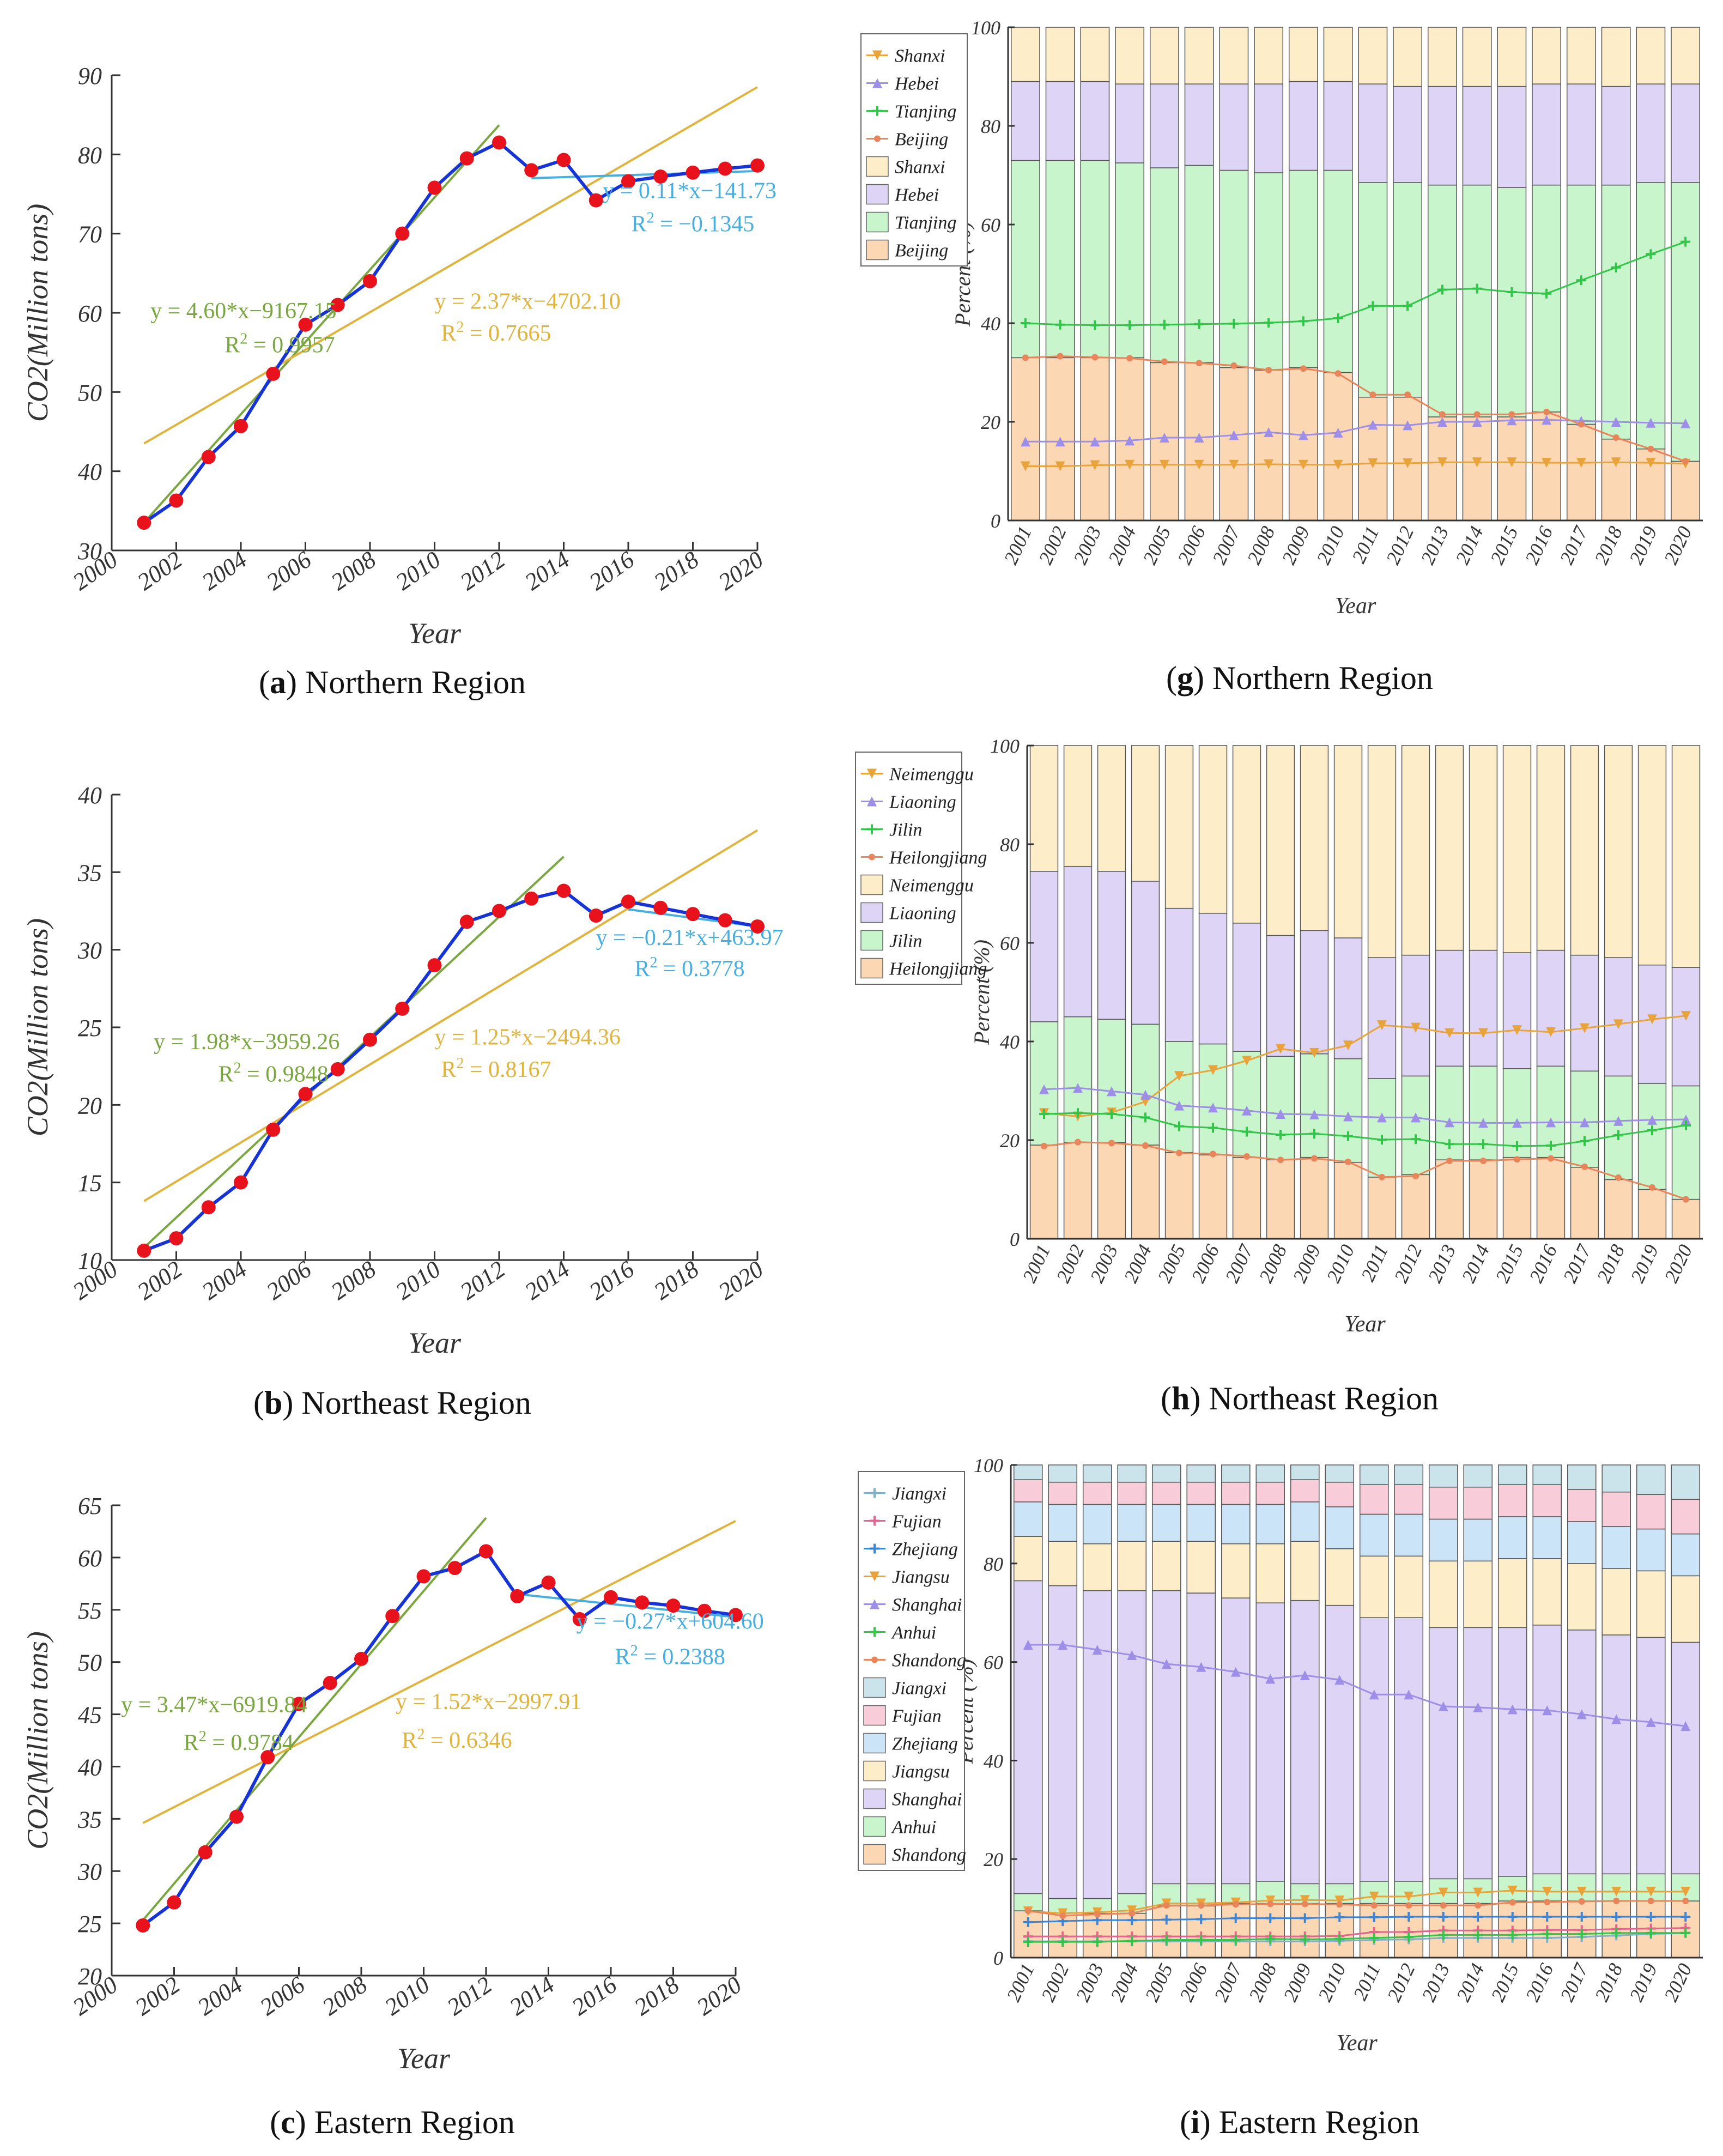 This screenshot has height=2156, width=1723. I want to click on bar-segment-beijing, so click(1581, 472).